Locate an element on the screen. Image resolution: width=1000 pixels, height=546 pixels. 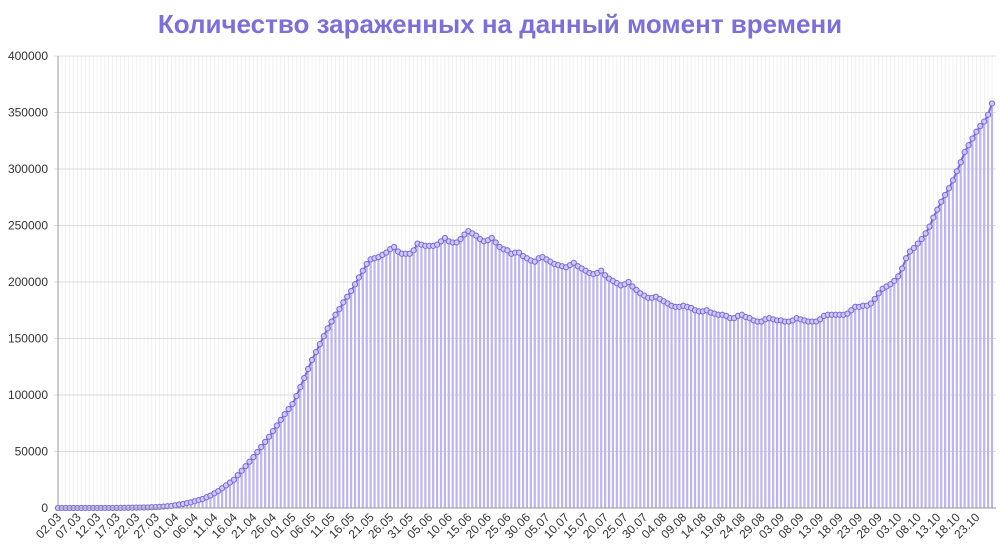
y-tick-label: 150000 is located at coordinates (28, 339).